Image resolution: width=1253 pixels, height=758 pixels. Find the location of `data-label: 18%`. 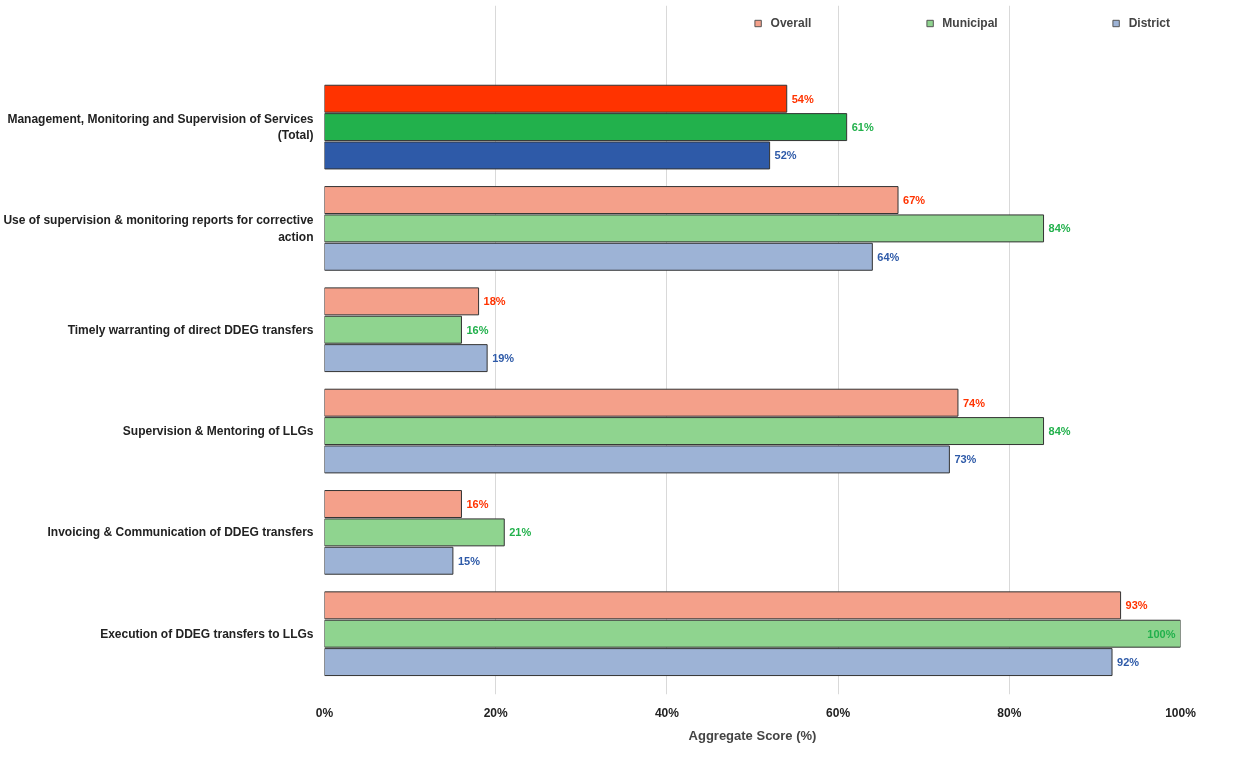

data-label: 18% is located at coordinates (494, 301).